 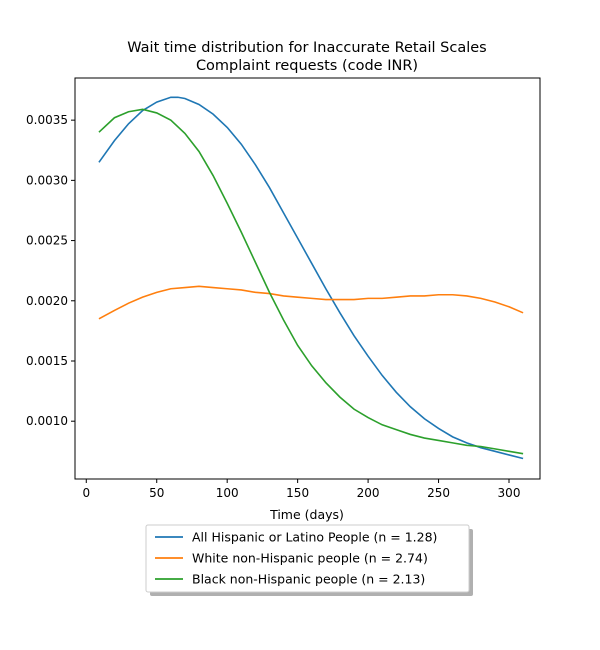 What do you see at coordinates (307, 66) in the screenshot?
I see `chart-title-line-2: Complaint requests (code INR)` at bounding box center [307, 66].